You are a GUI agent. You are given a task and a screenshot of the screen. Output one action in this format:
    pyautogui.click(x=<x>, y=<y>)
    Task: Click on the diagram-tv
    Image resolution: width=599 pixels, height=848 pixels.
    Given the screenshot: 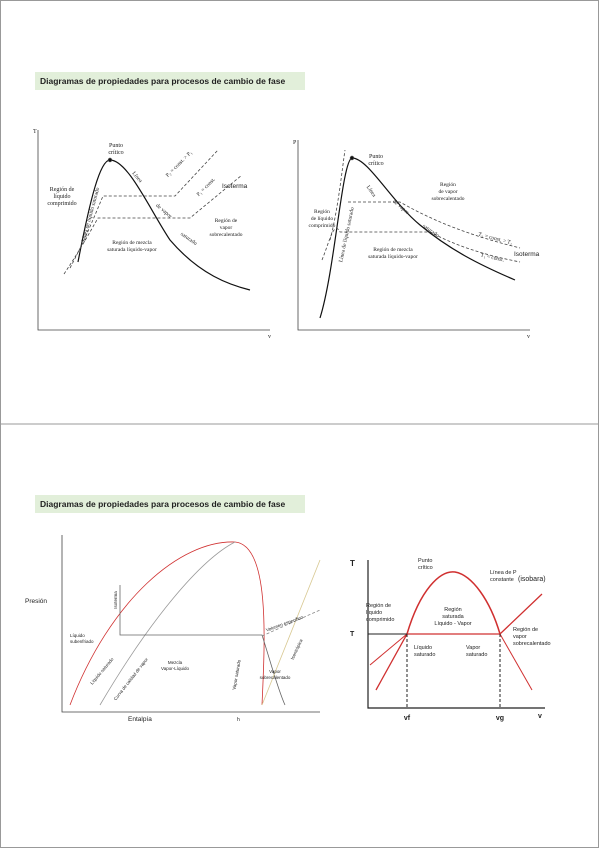 What is the action you would take?
    pyautogui.click(x=153, y=230)
    